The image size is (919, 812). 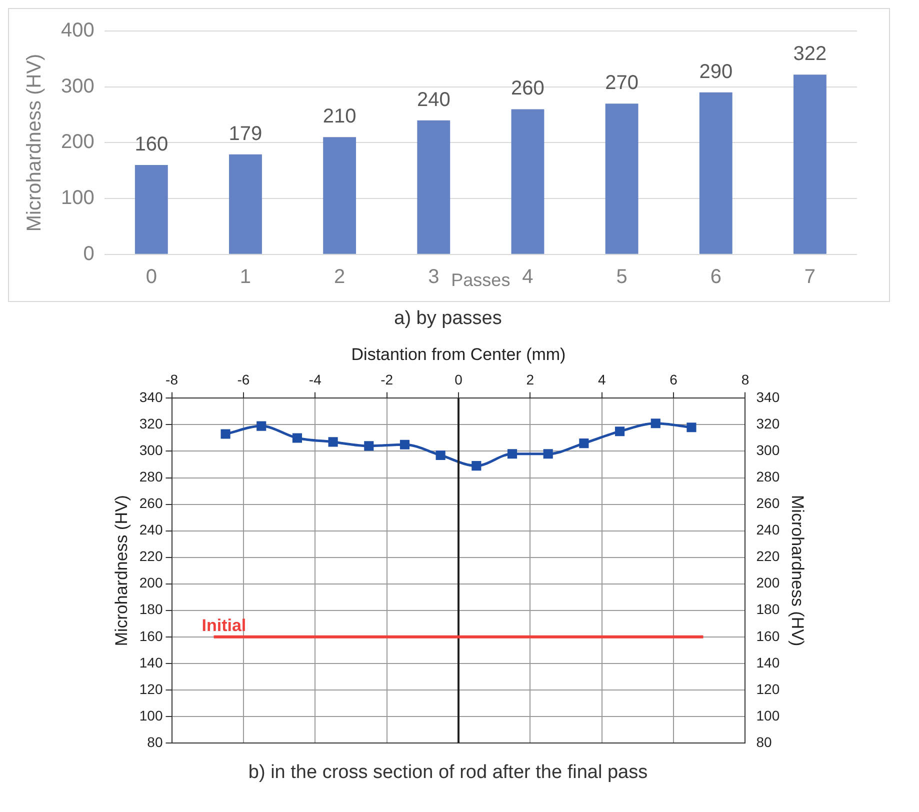 I want to click on text: a) by passes, so click(x=448, y=319).